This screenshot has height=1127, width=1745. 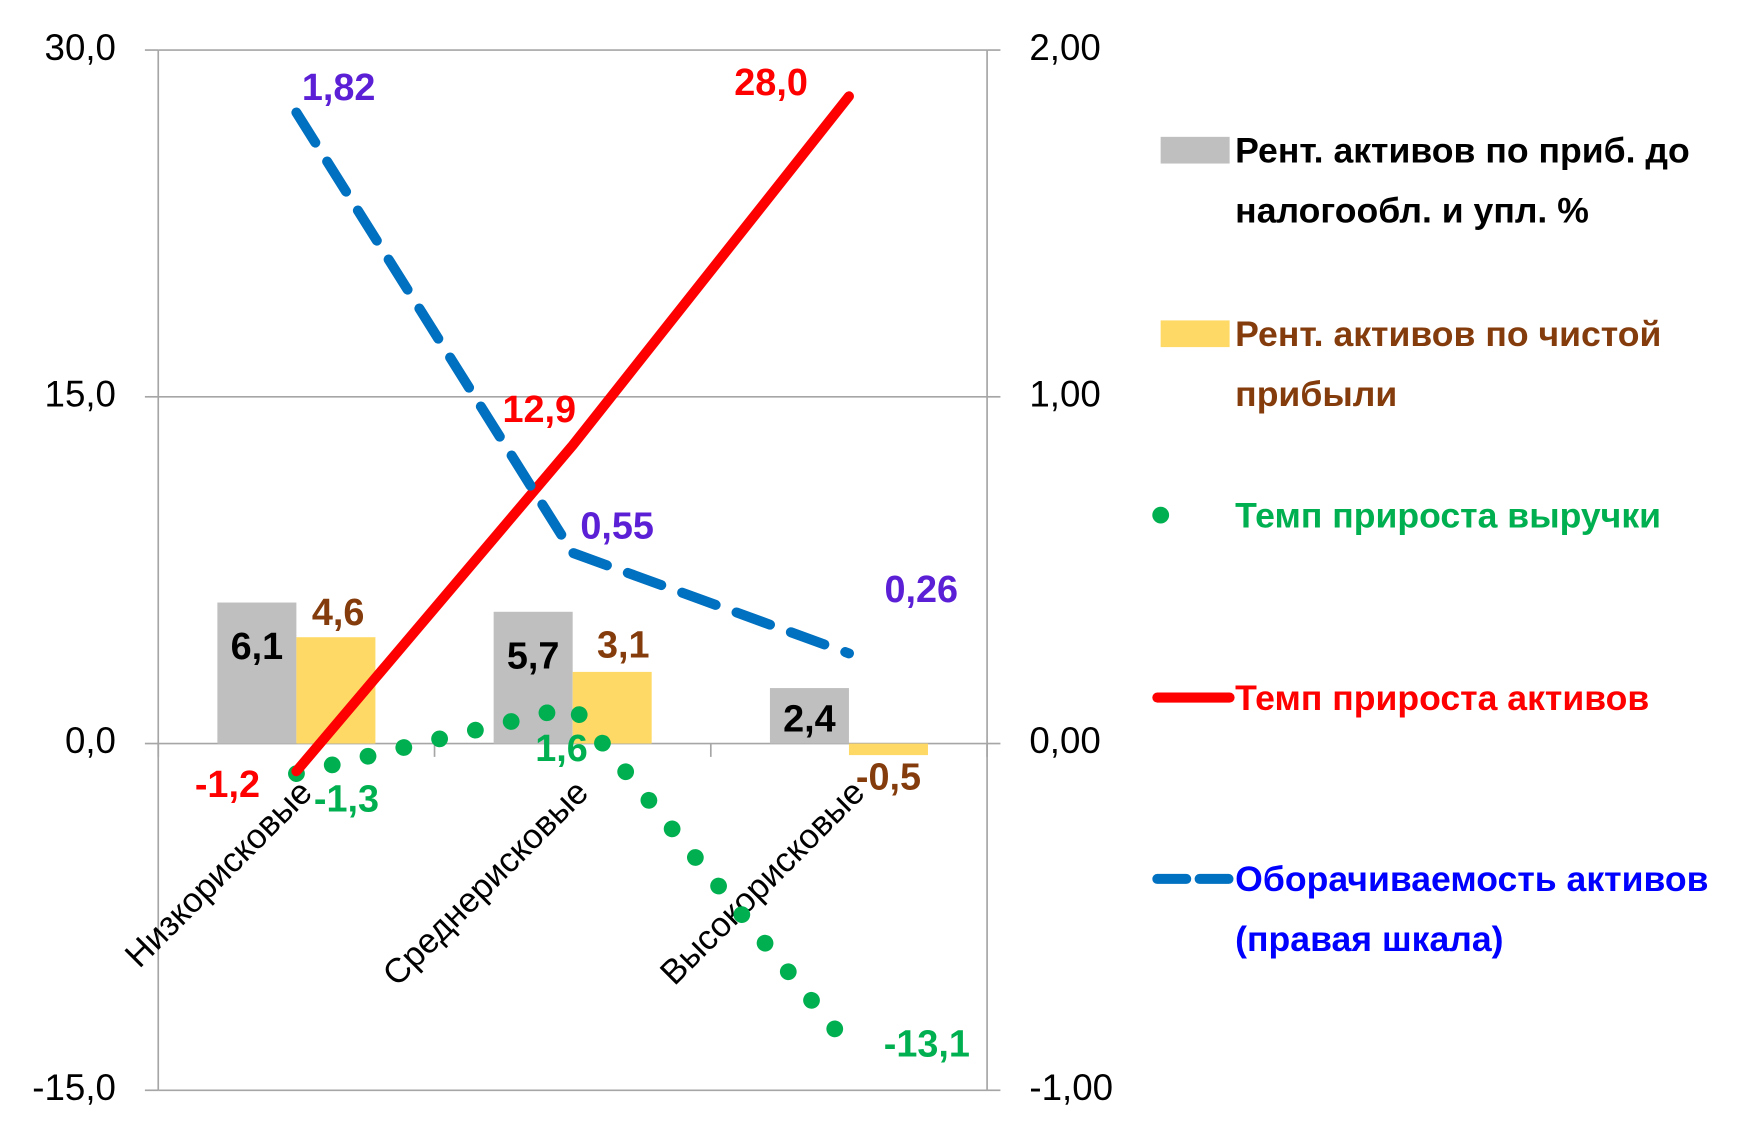 I want to click on value-label: 28,0, so click(x=771, y=83).